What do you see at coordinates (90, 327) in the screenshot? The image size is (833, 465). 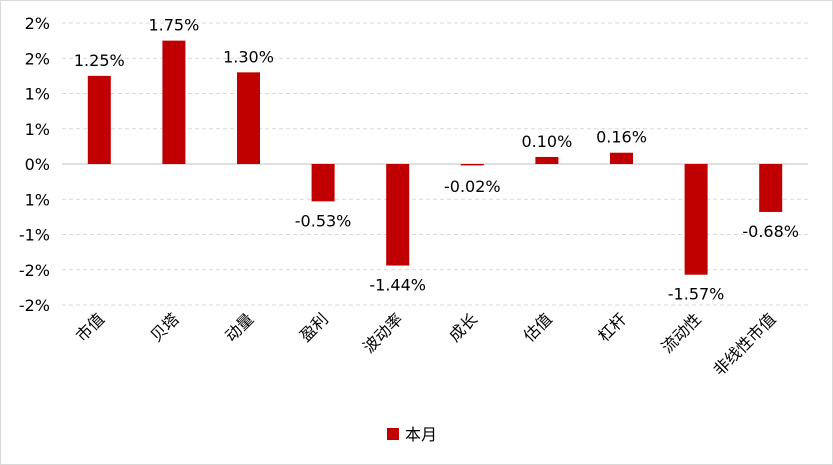 I see `x-category-label: 市值` at bounding box center [90, 327].